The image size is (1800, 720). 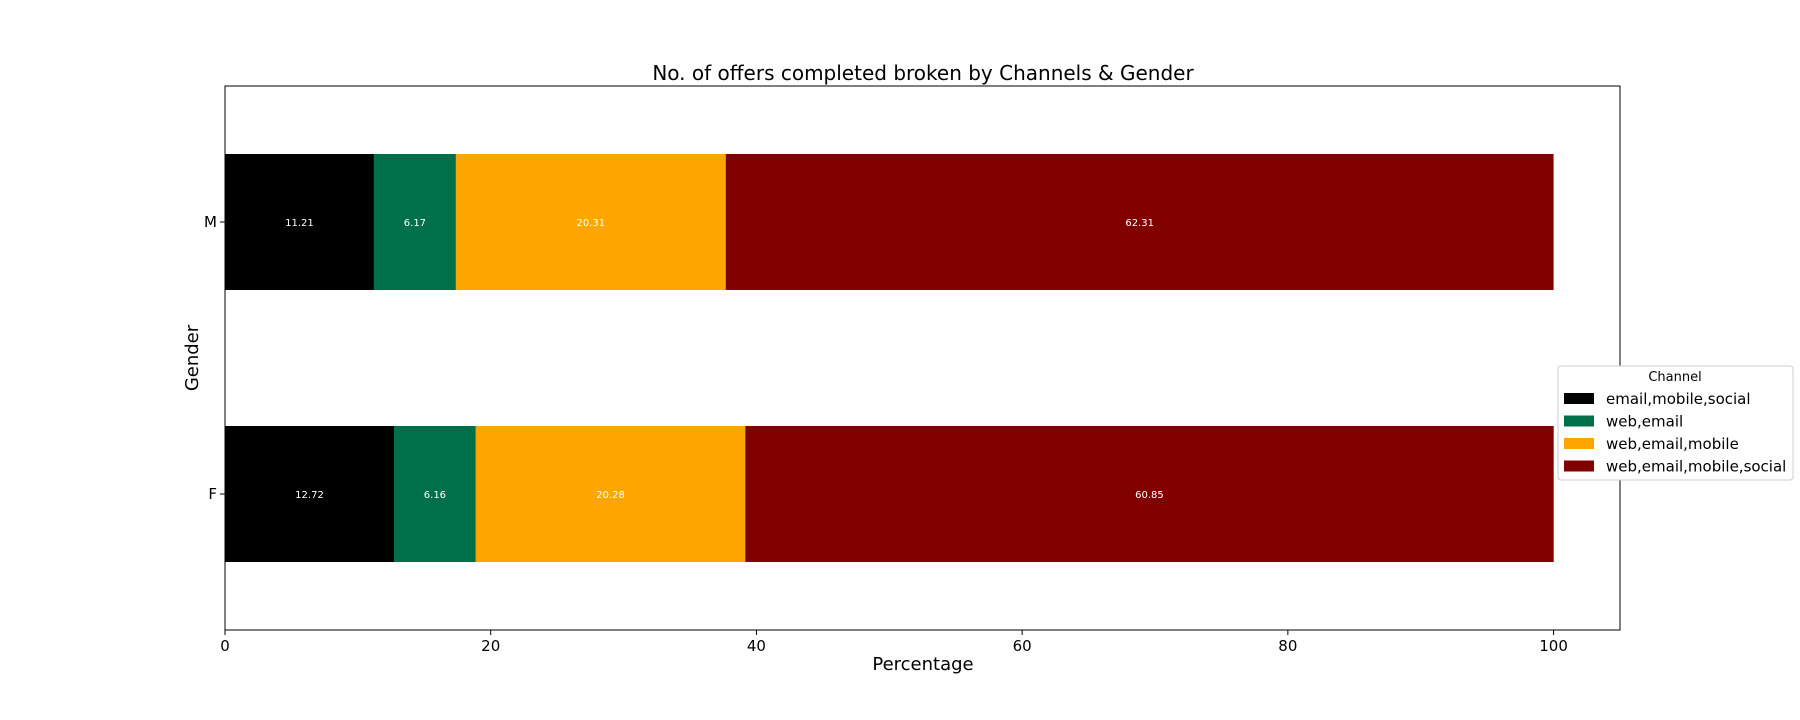 I want to click on bar-value-label: 12.72, so click(x=309, y=495).